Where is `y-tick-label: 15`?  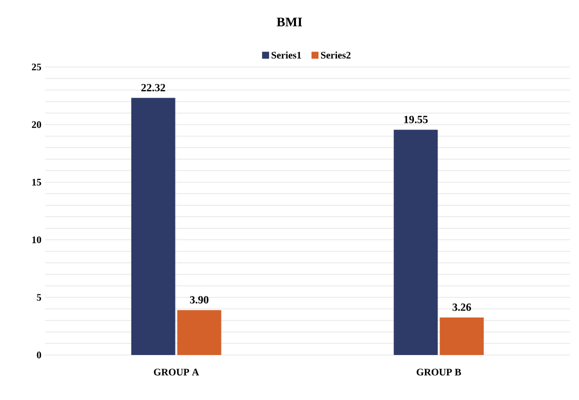 y-tick-label: 15 is located at coordinates (37, 182).